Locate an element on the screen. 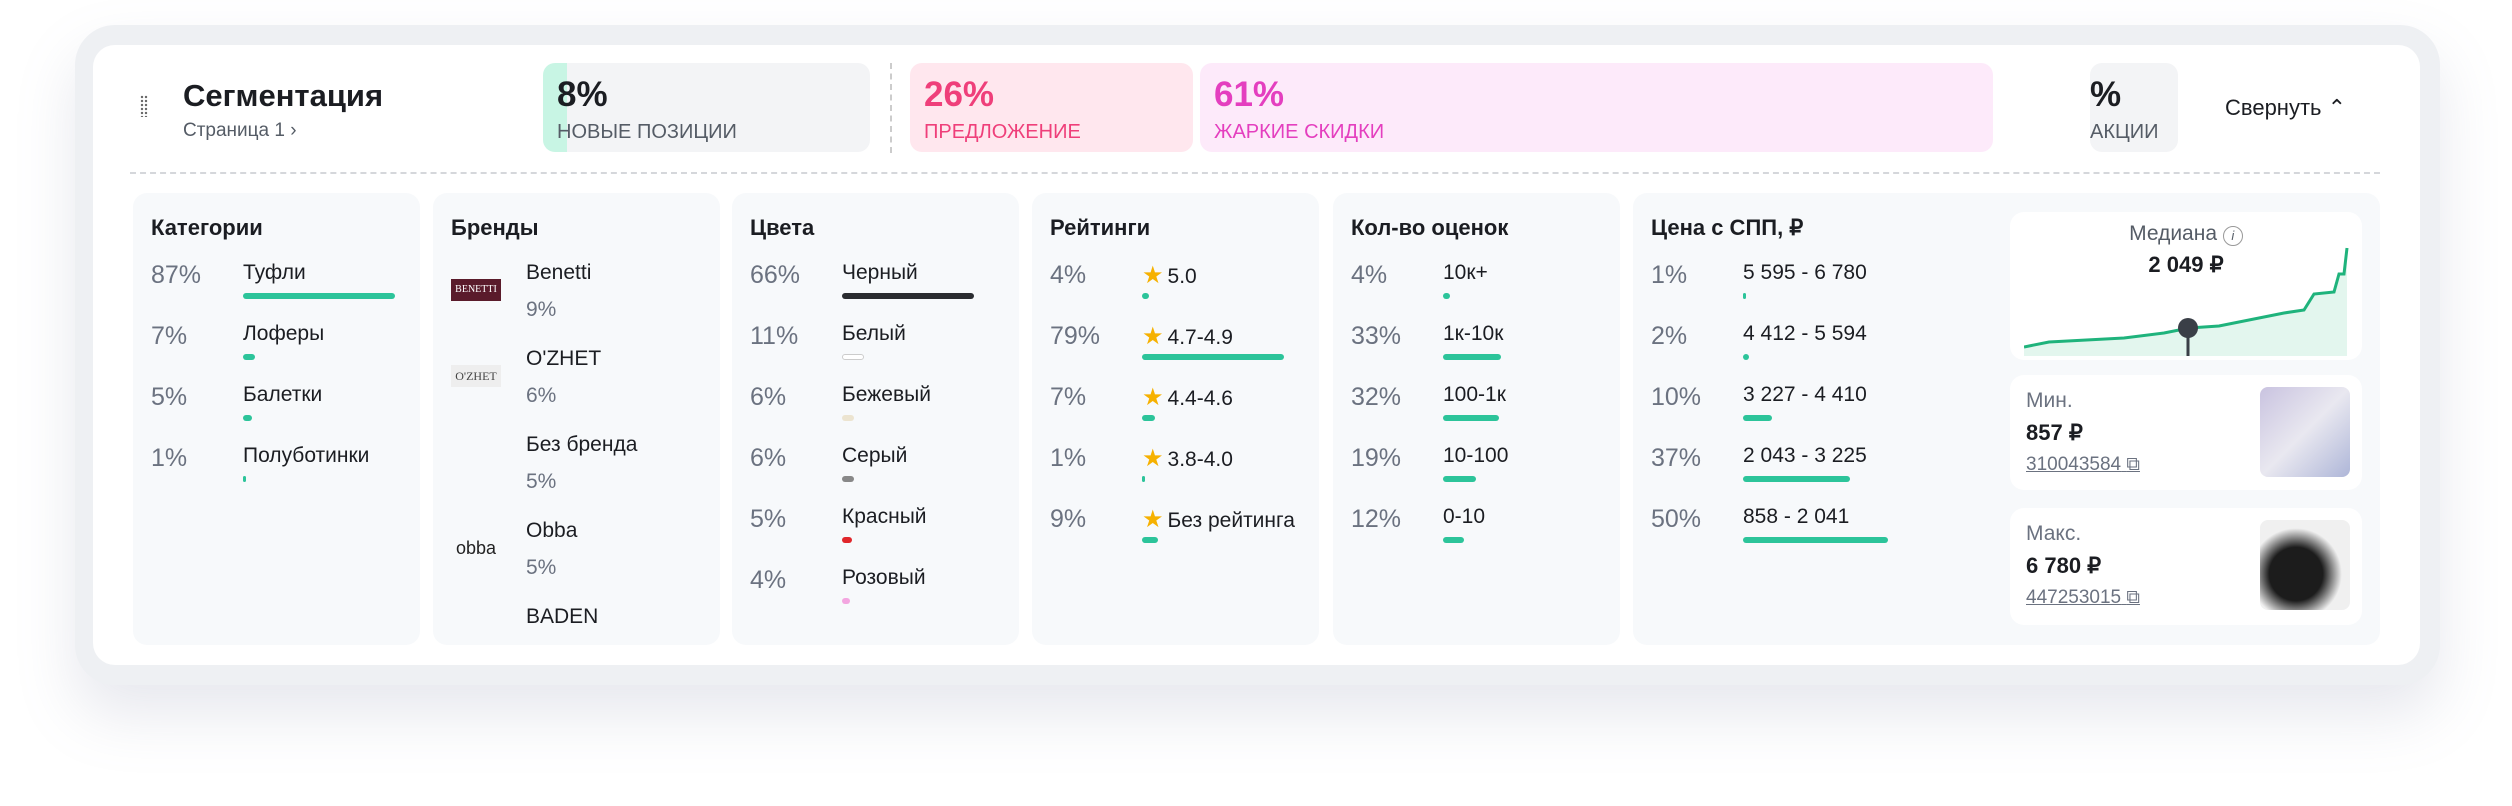  panel-title: Бренды is located at coordinates (495, 227).